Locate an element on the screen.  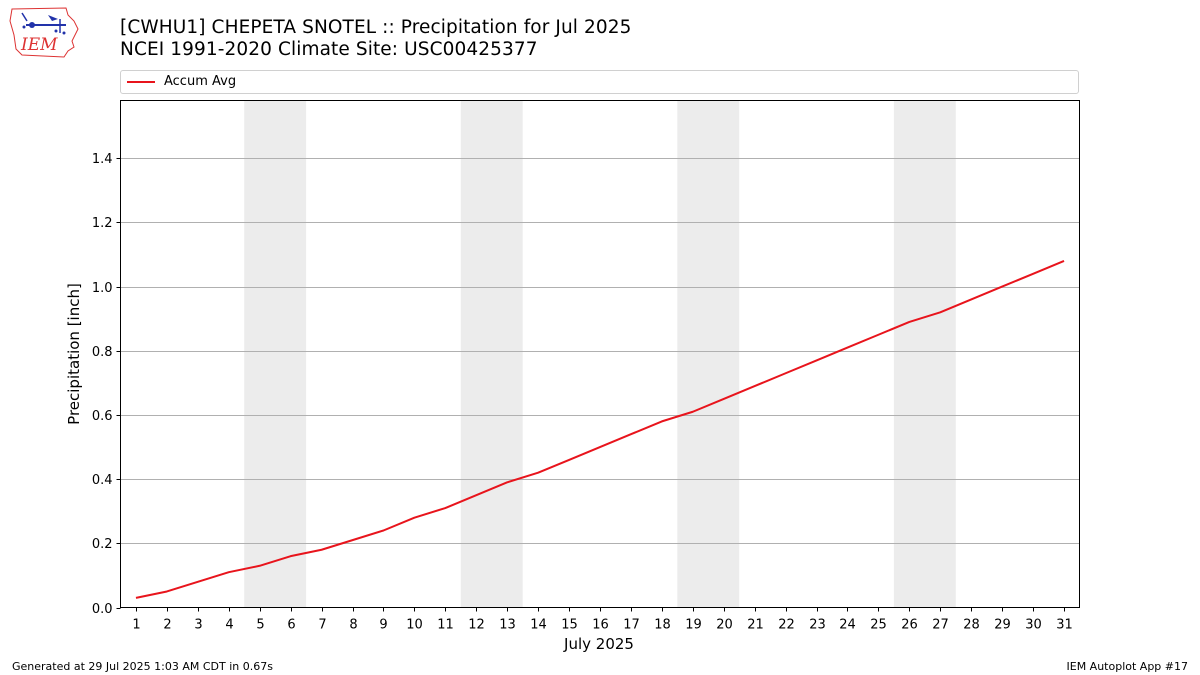
x-tick-label: 17 is located at coordinates (631, 625).